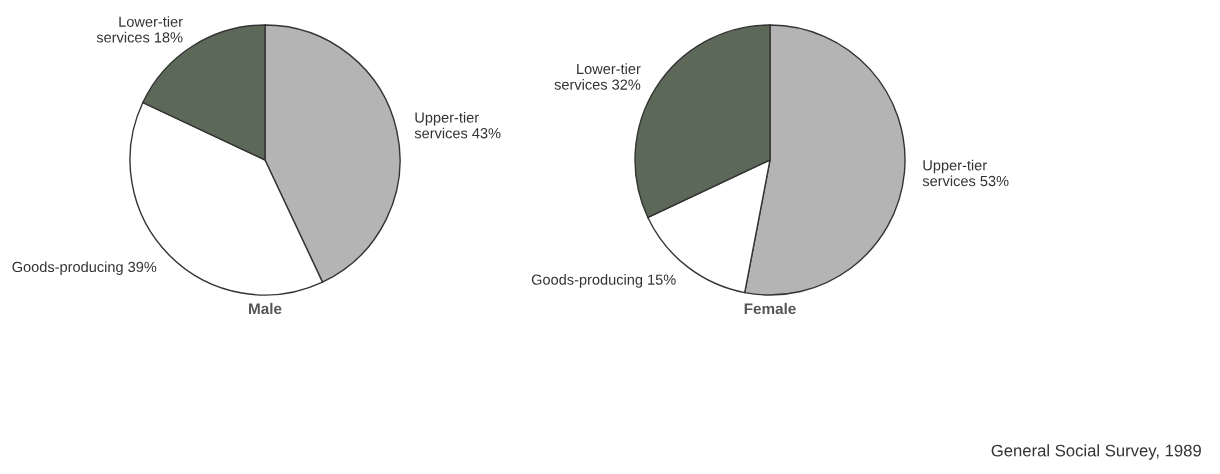  Describe the element at coordinates (770, 308) in the screenshot. I see `text: Female` at that location.